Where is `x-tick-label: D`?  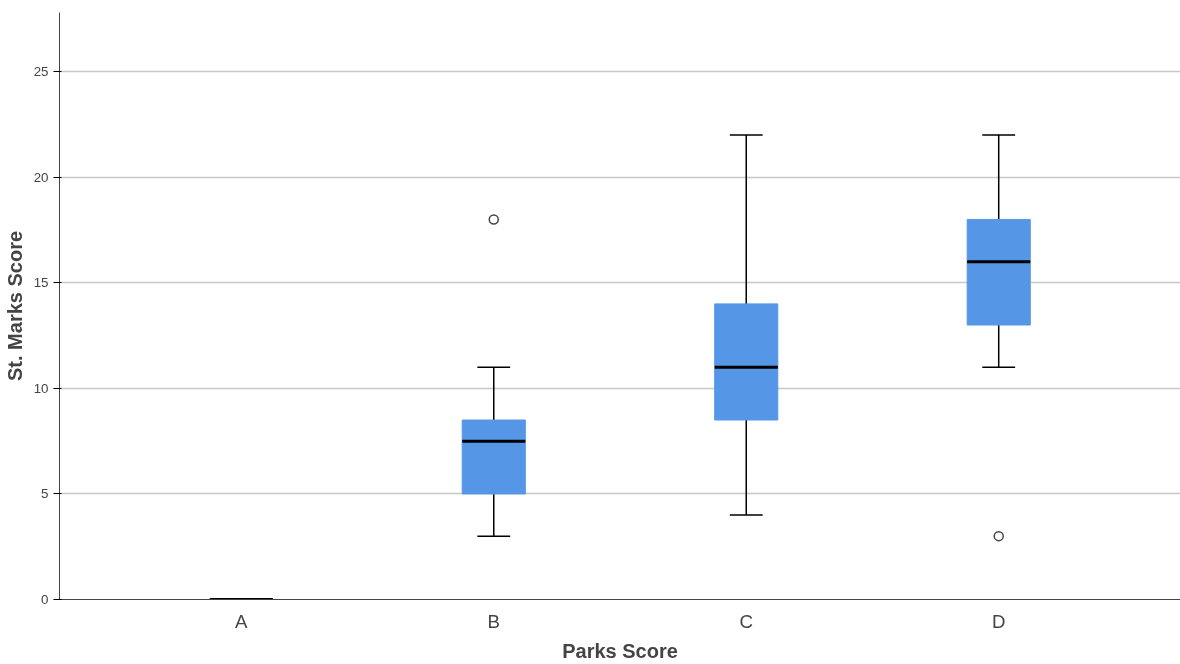 x-tick-label: D is located at coordinates (998, 621).